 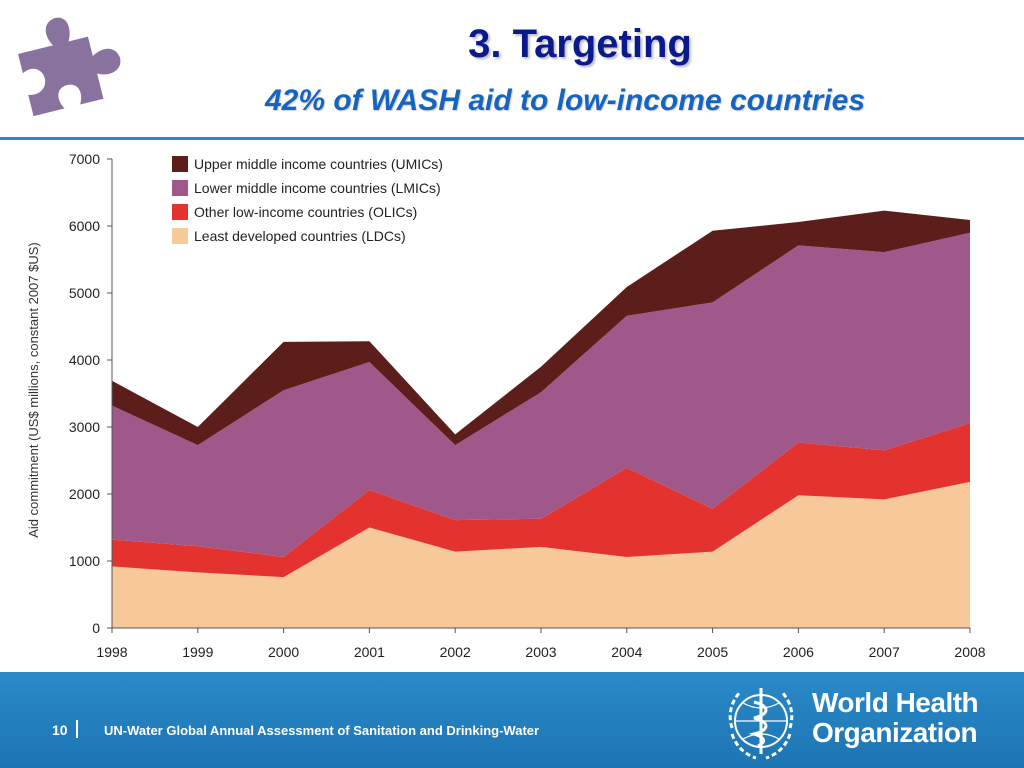 What do you see at coordinates (798, 652) in the screenshot?
I see `x-tick-label: 2006` at bounding box center [798, 652].